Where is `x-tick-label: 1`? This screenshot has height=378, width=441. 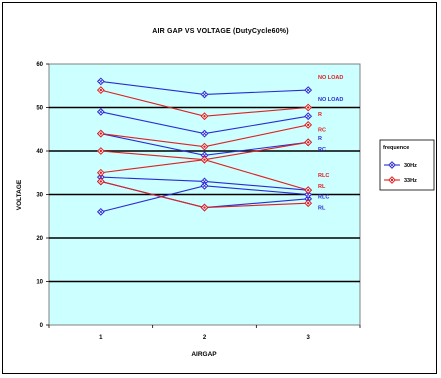 x-tick-label: 1 is located at coordinates (101, 338).